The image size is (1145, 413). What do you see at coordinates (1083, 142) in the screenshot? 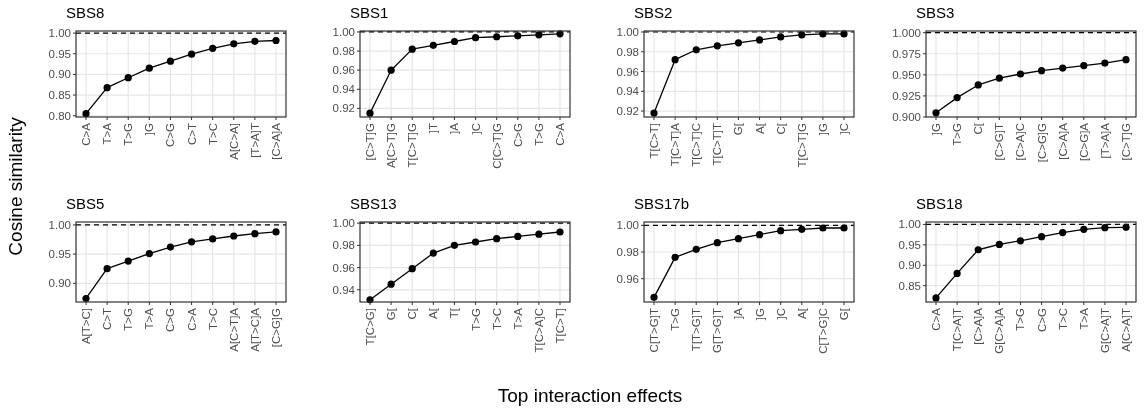
I see `x-tick-label: [C>G]A` at bounding box center [1083, 142].